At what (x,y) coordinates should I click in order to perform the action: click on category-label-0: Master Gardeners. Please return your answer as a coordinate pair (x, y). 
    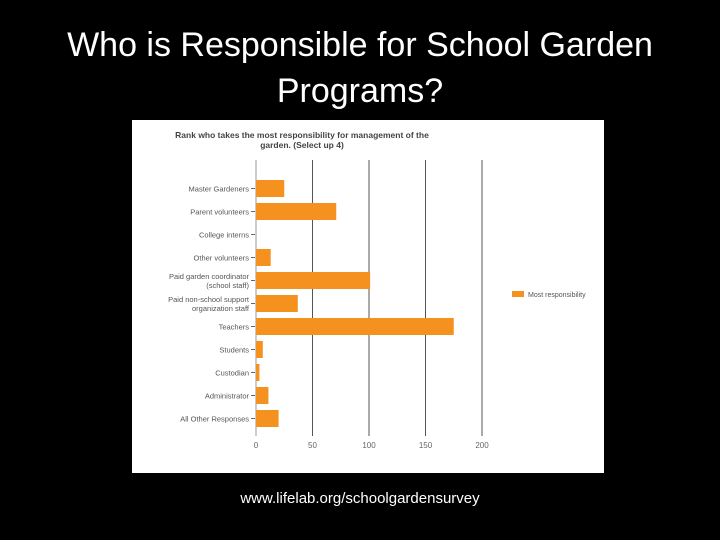
    Looking at the image, I should click on (219, 189).